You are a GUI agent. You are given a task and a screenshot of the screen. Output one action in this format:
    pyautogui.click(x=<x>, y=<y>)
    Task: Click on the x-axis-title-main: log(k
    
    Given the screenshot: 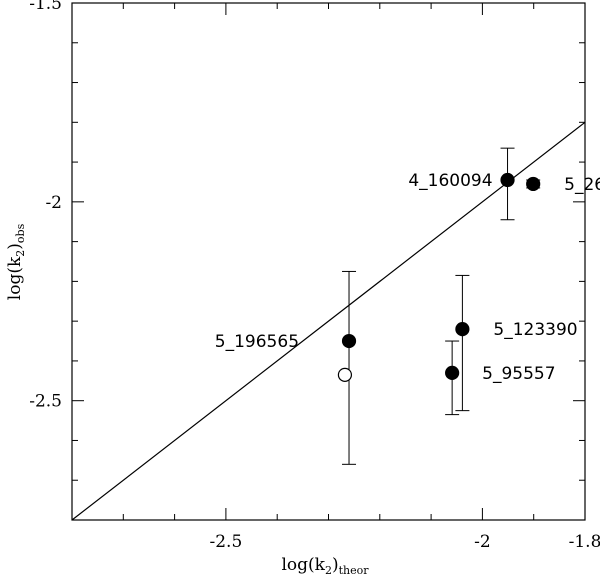 What is the action you would take?
    pyautogui.click(x=303, y=565)
    